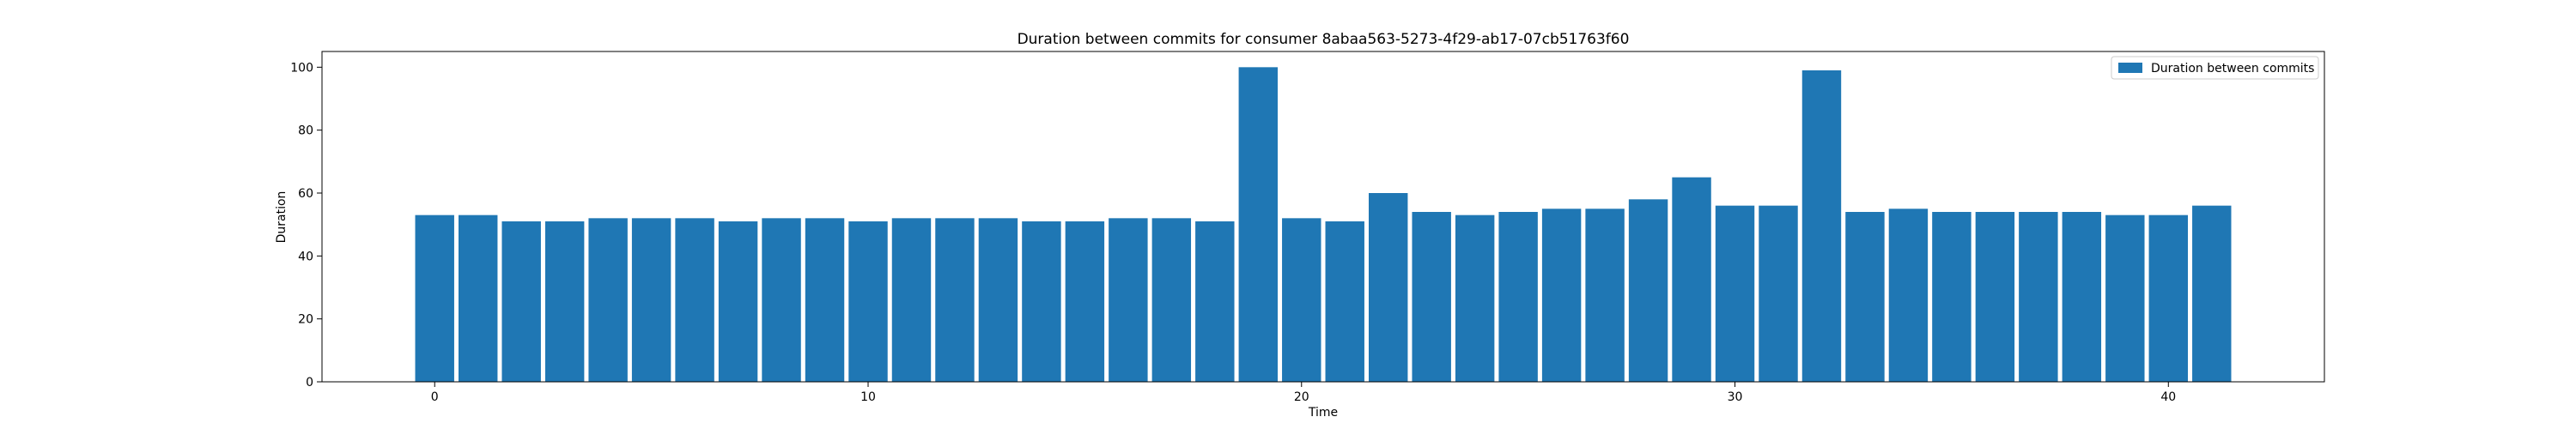 Image resolution: width=2576 pixels, height=429 pixels. I want to click on y-tick-label: 80, so click(305, 131).